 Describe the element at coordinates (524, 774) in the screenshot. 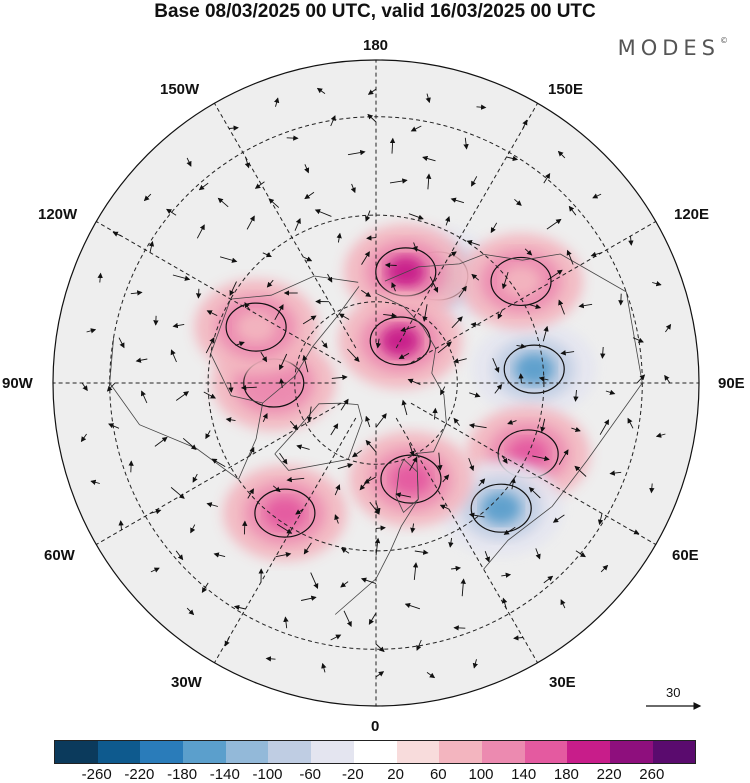

I see `colorbar-tick-label: 140` at that location.